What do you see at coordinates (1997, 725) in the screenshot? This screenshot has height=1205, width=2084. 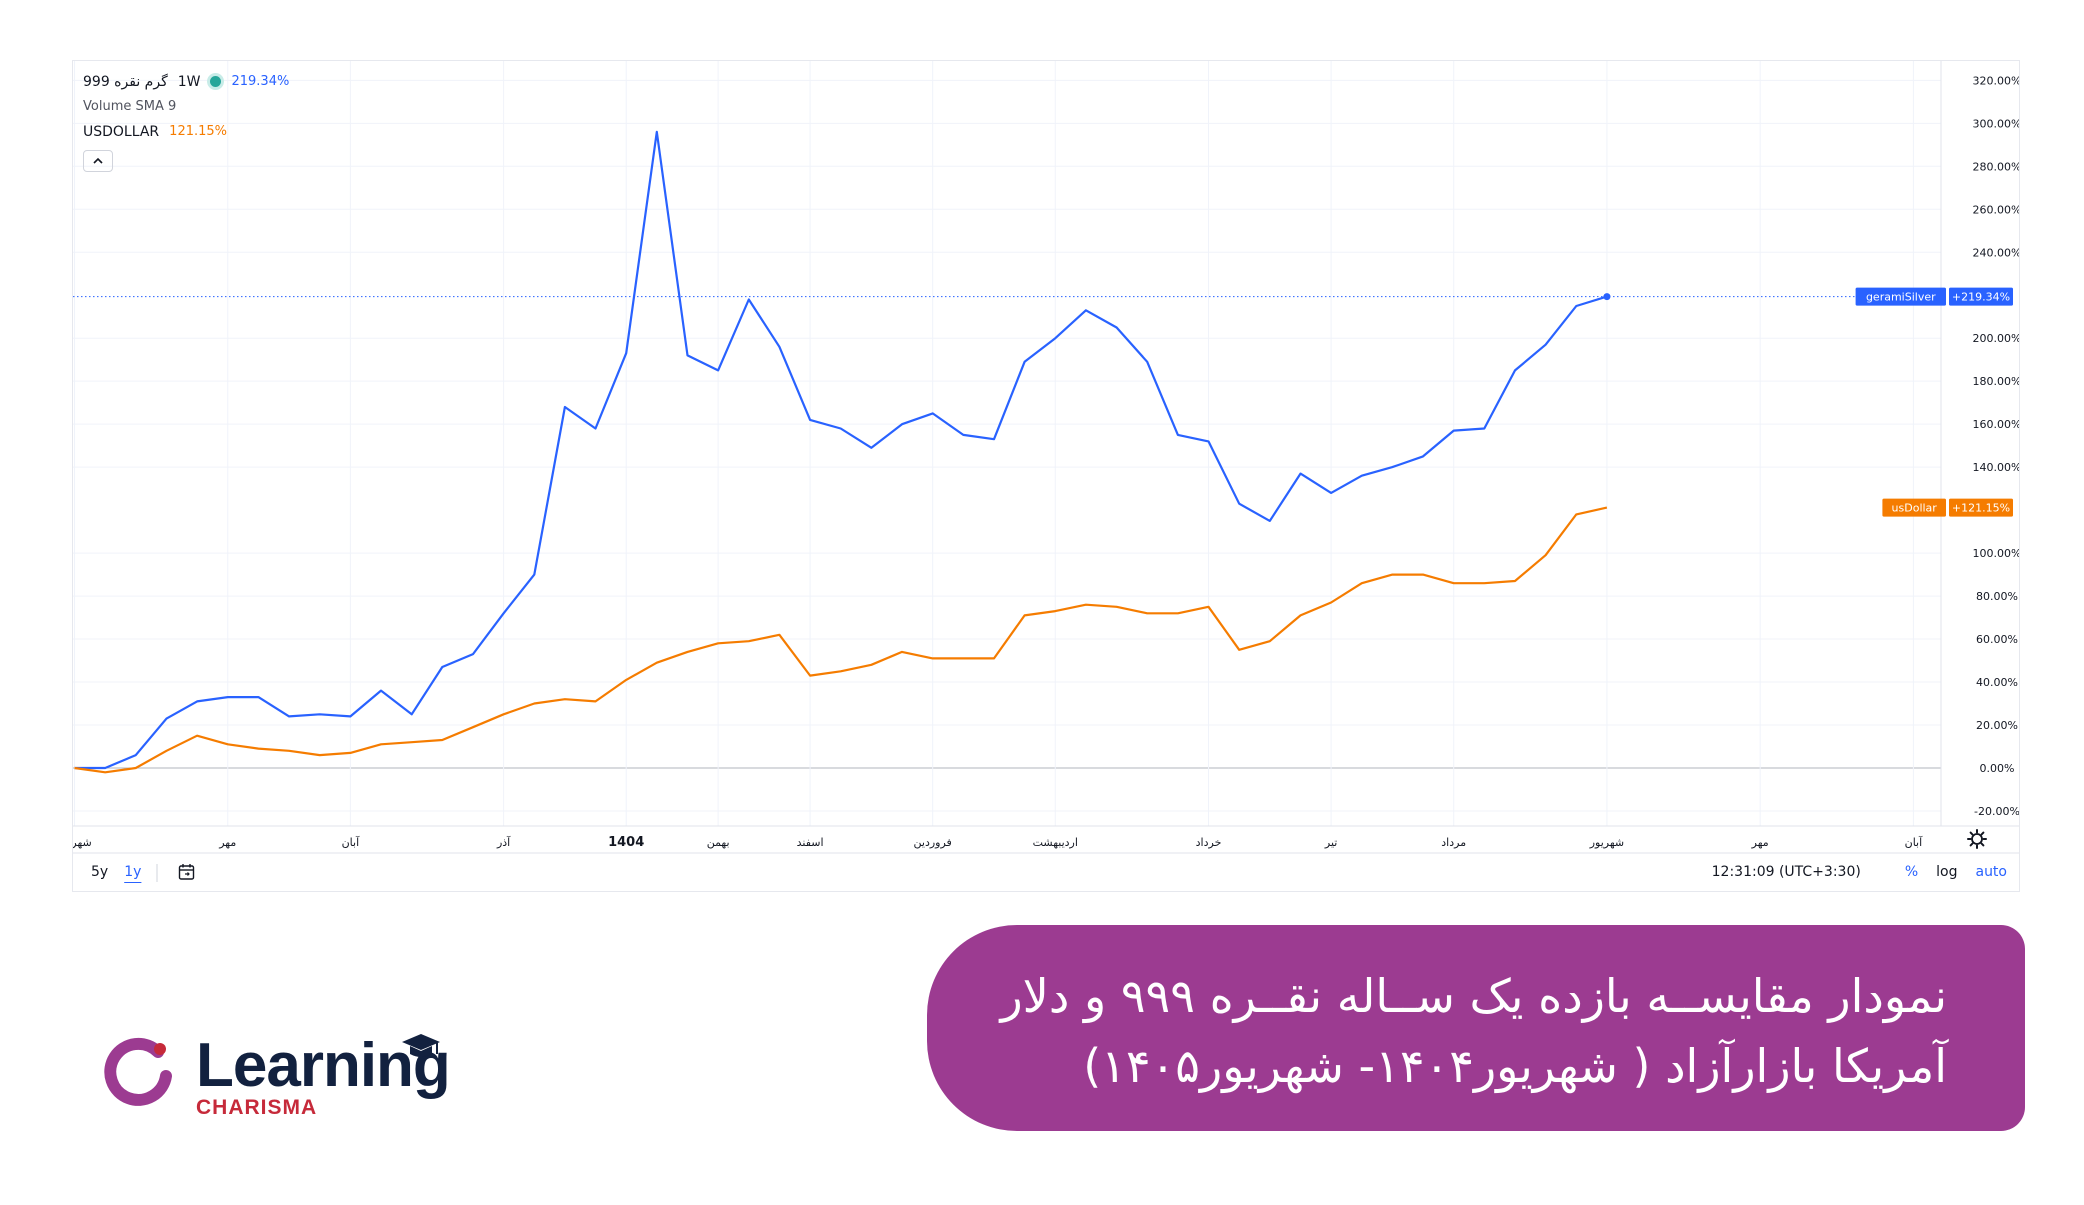 I see `y-tick-label: 20.00%` at bounding box center [1997, 725].